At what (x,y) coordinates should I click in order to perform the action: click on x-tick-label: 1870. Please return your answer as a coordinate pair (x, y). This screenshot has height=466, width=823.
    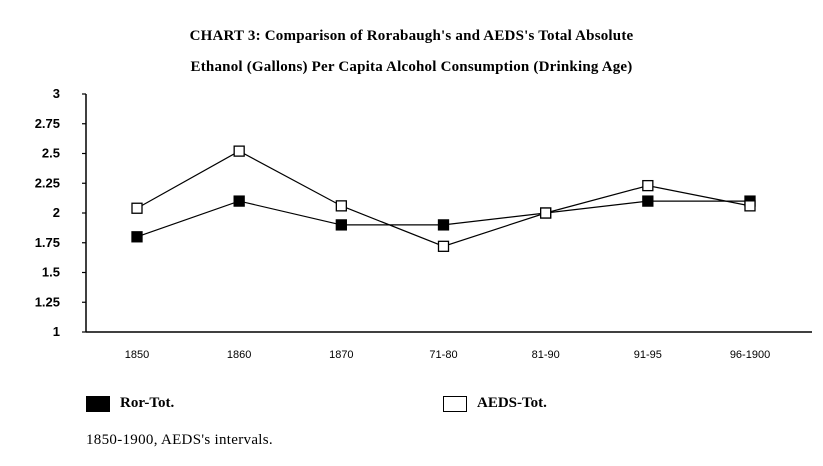
    Looking at the image, I should click on (341, 355).